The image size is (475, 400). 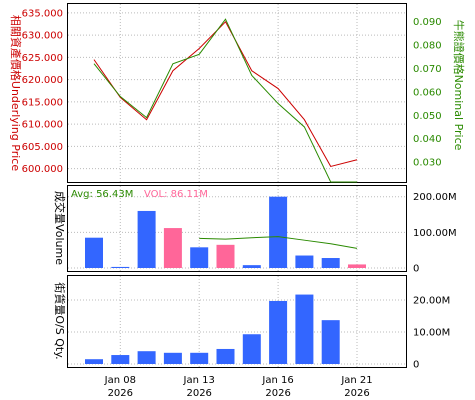 What do you see at coordinates (416, 365) in the screenshot?
I see `osqty-tick: 0` at bounding box center [416, 365].